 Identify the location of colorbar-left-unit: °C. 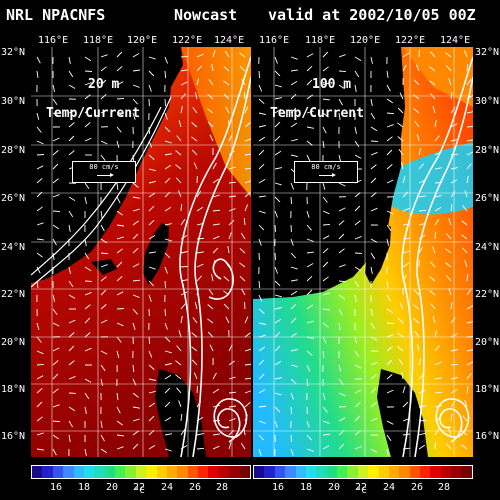
(139, 491).